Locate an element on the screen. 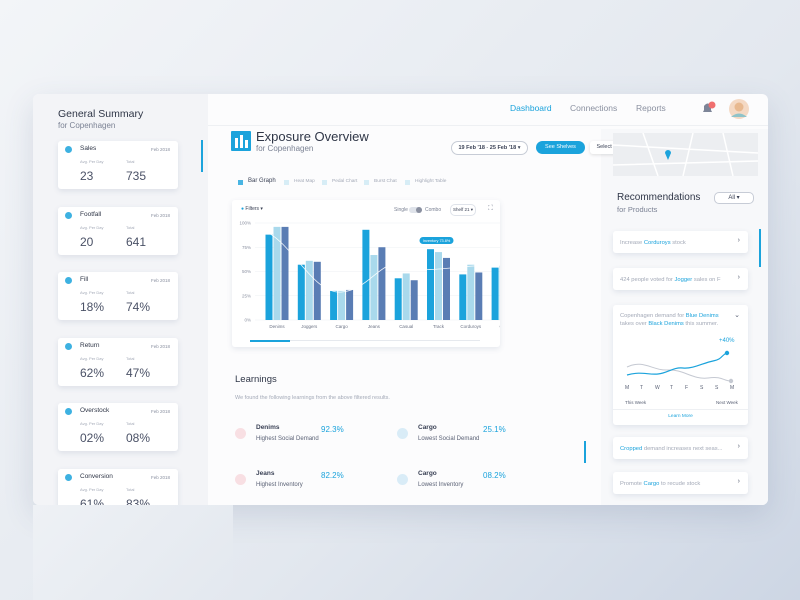 The width and height of the screenshot is (800, 600). sidebar-title: General Summary is located at coordinates (101, 114).